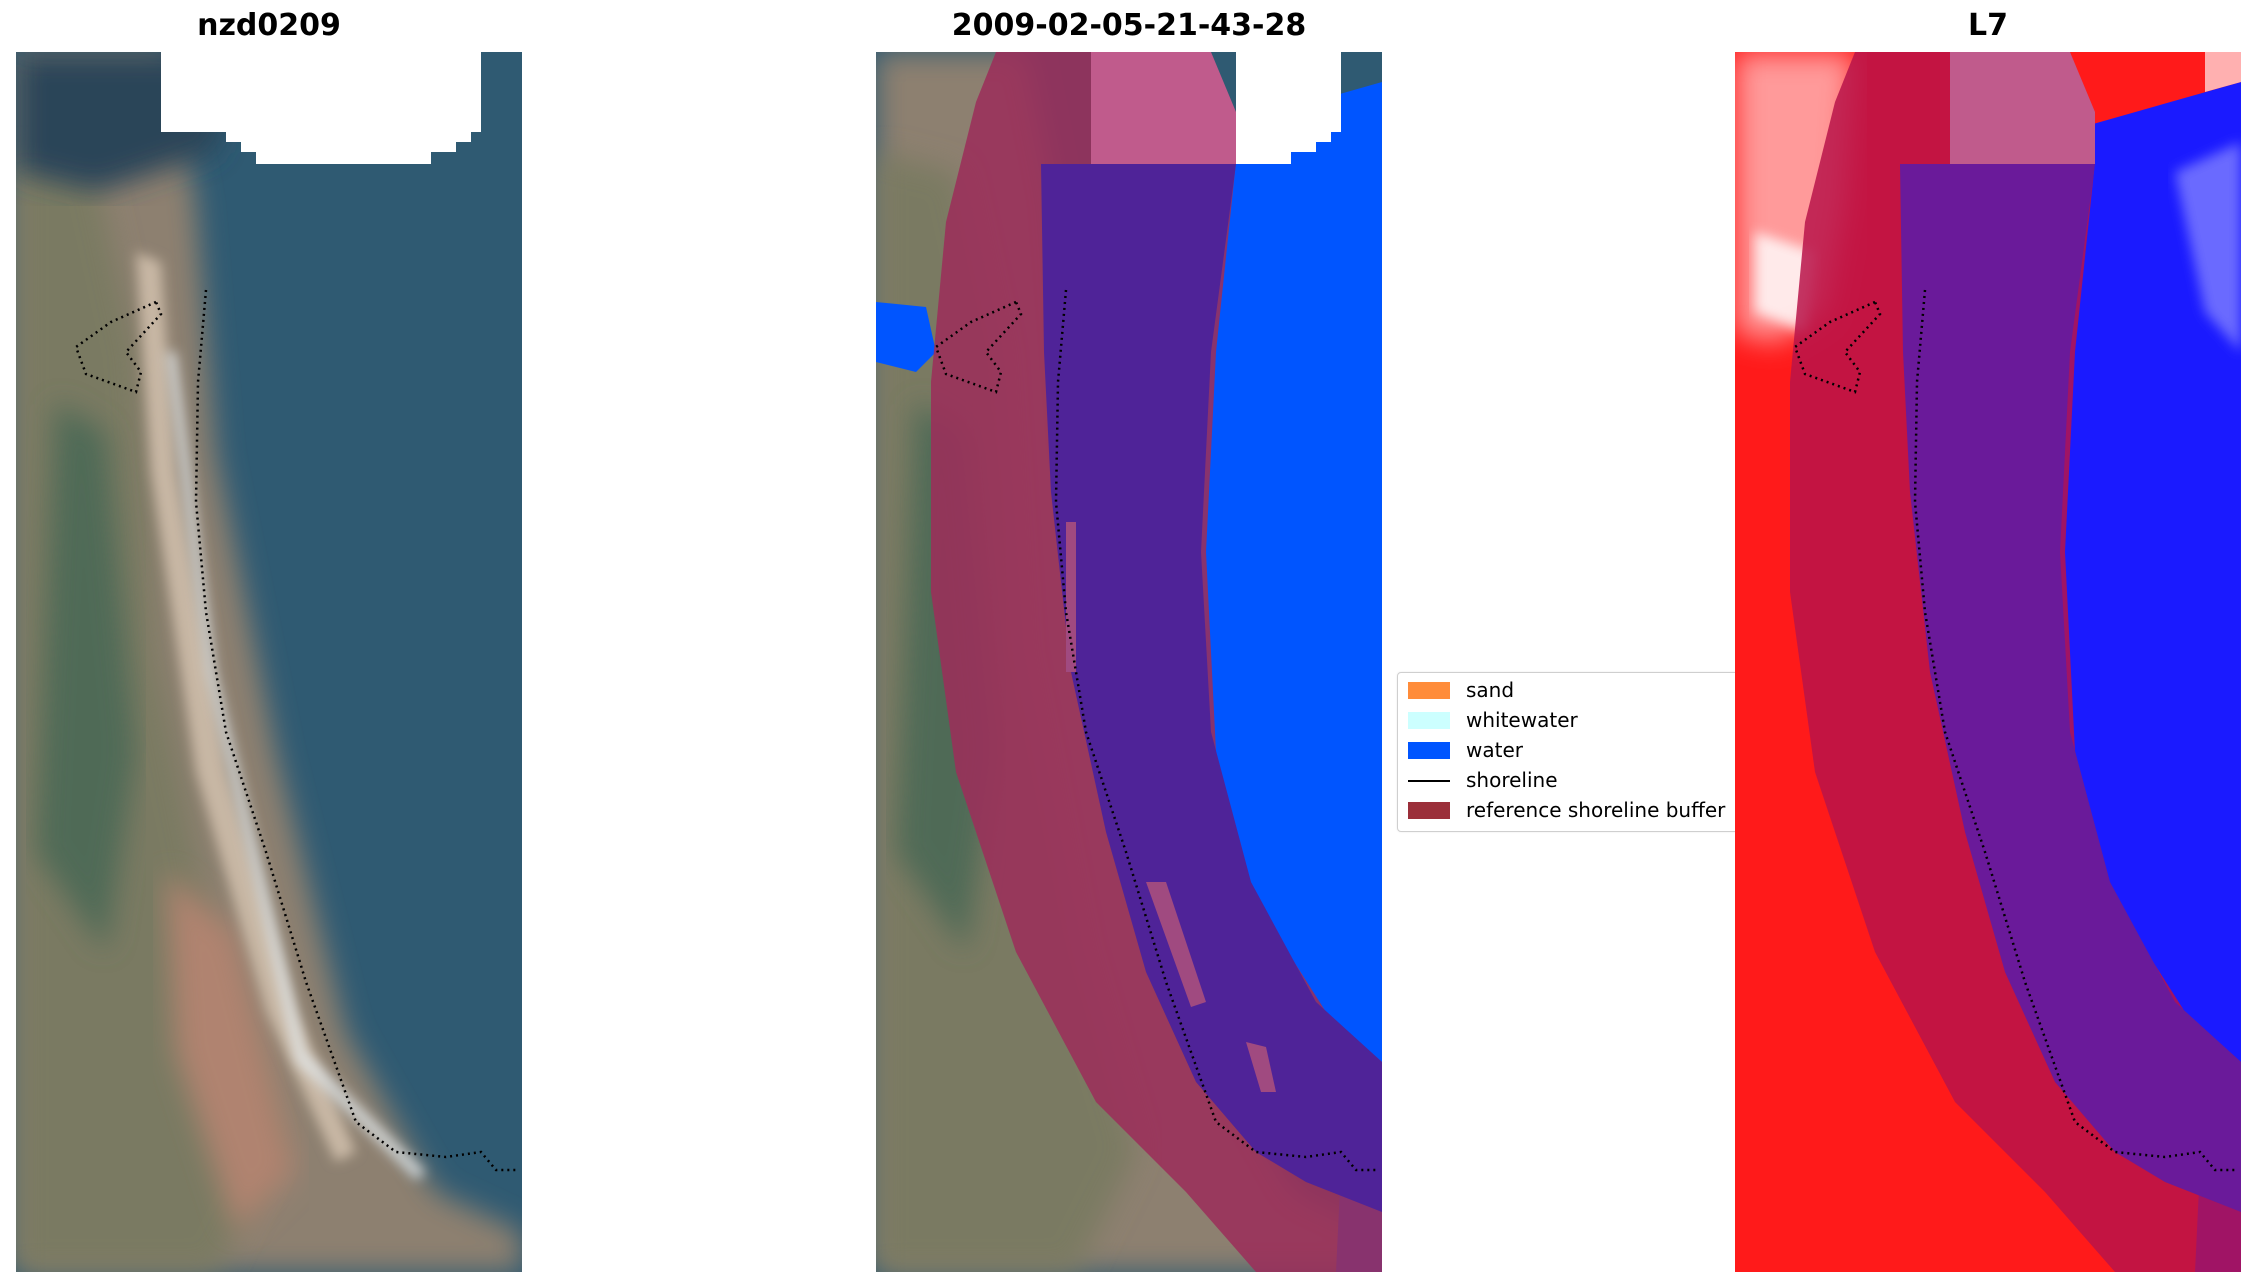 The width and height of the screenshot is (2256, 1283). I want to click on panel-title-index: L7, so click(1988, 25).